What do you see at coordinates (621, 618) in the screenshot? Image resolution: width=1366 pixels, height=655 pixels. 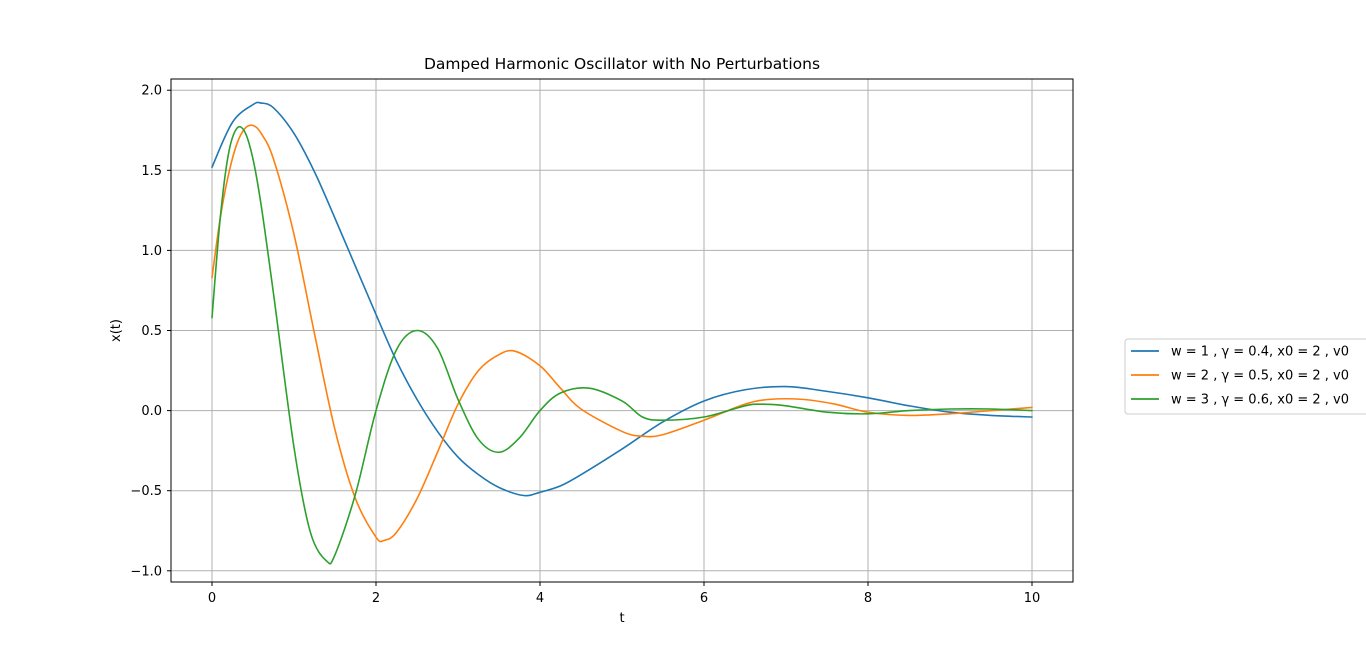 I see `x-axis-title: t` at bounding box center [621, 618].